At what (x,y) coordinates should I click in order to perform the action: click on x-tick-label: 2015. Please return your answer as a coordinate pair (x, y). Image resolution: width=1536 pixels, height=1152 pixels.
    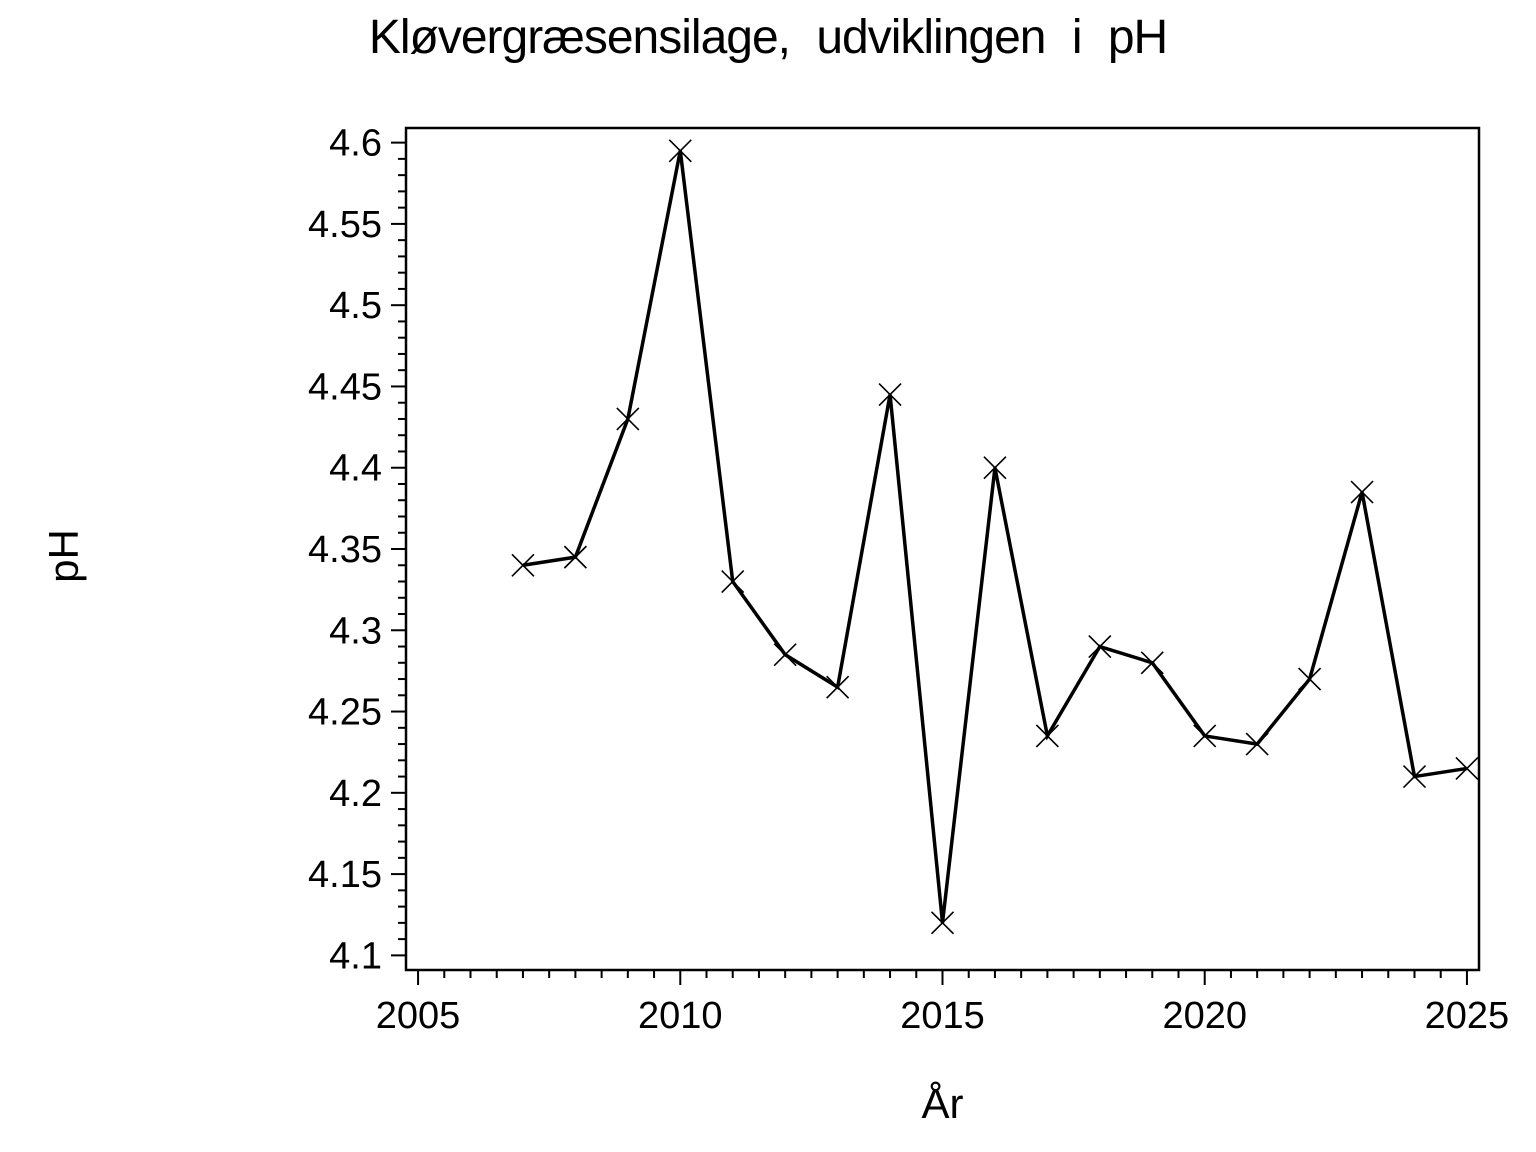
    Looking at the image, I should click on (942, 1016).